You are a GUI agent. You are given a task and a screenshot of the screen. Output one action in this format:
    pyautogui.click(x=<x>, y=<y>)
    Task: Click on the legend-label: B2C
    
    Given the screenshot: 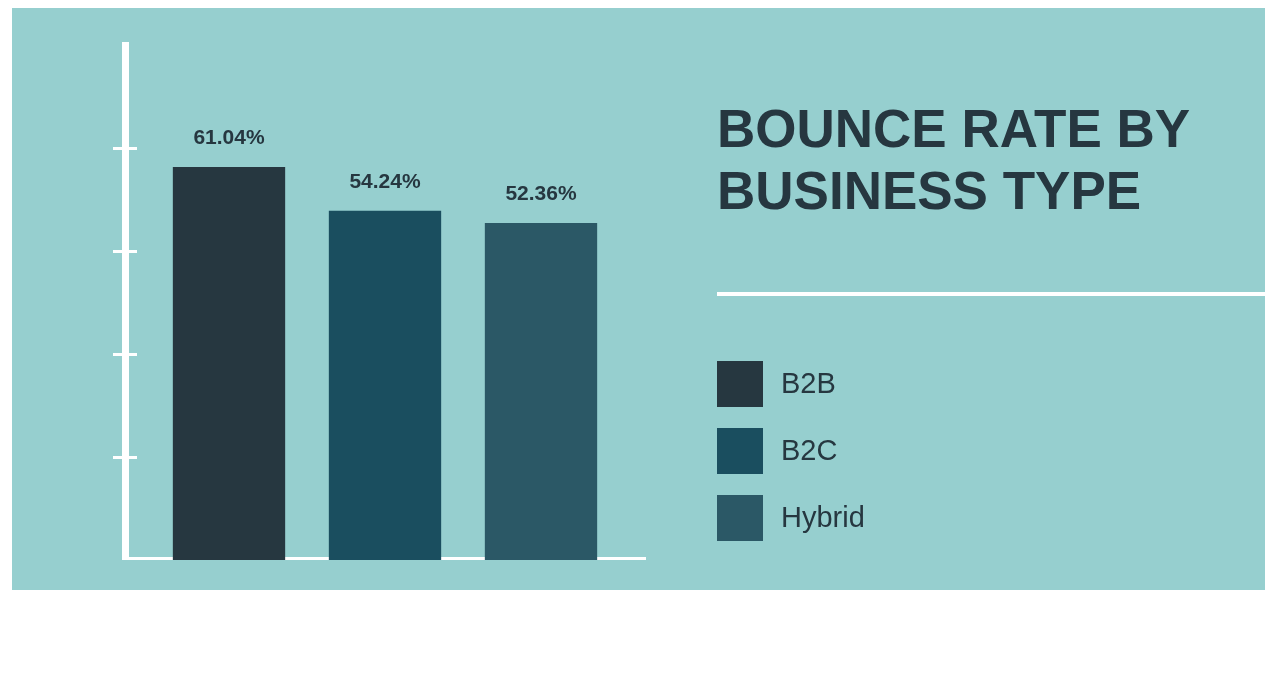 What is the action you would take?
    pyautogui.click(x=809, y=450)
    